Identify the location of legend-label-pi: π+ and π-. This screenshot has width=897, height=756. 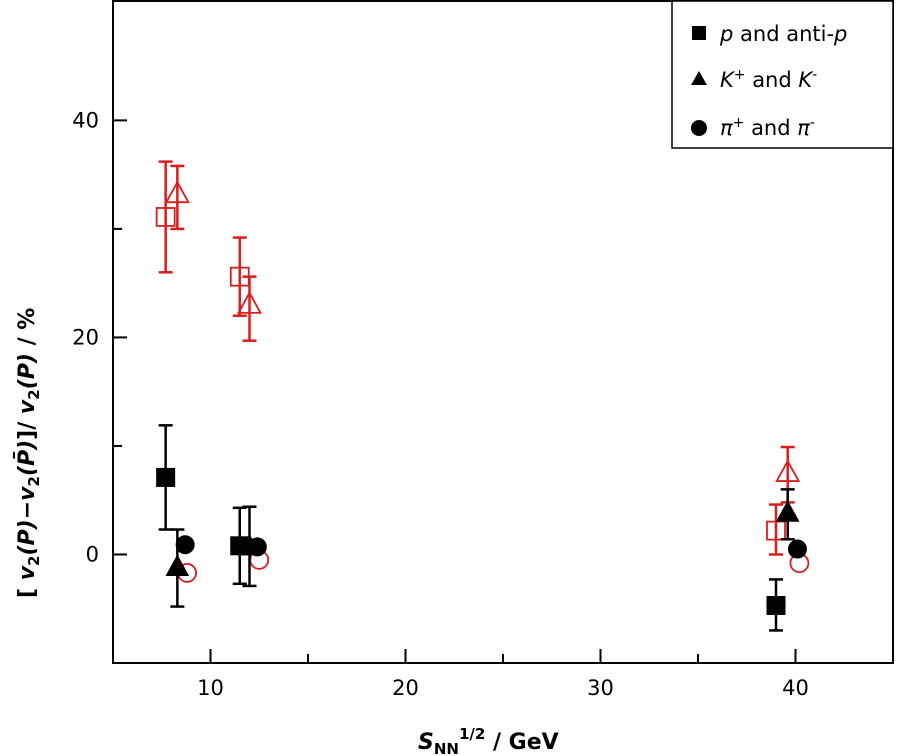
(767, 127).